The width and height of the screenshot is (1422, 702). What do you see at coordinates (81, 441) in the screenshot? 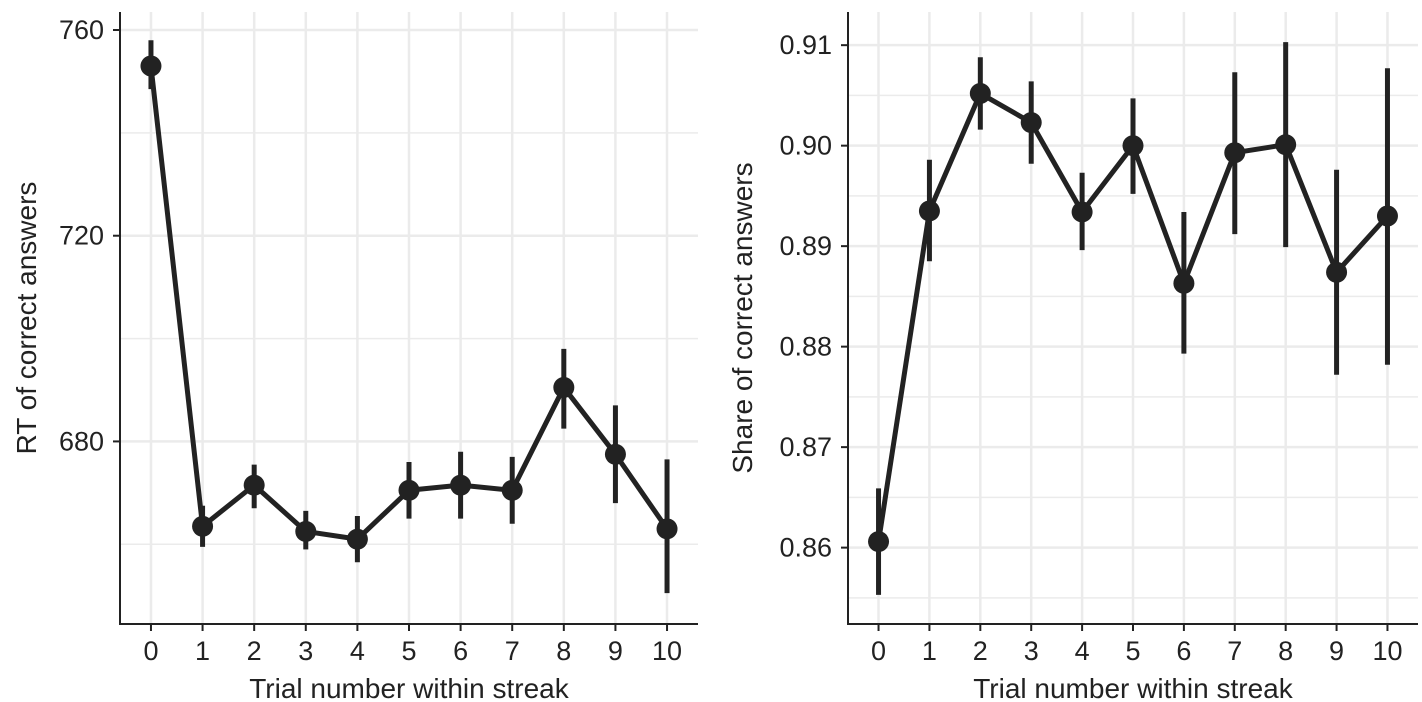
I see `y-tick-label: 680` at bounding box center [81, 441].